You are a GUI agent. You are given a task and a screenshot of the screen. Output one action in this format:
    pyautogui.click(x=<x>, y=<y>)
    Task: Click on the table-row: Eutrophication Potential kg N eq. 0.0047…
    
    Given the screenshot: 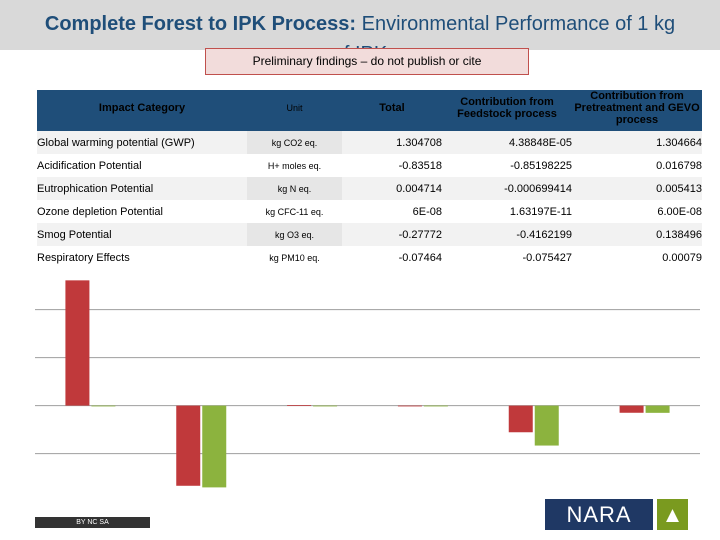 What is the action you would take?
    pyautogui.click(x=369, y=188)
    